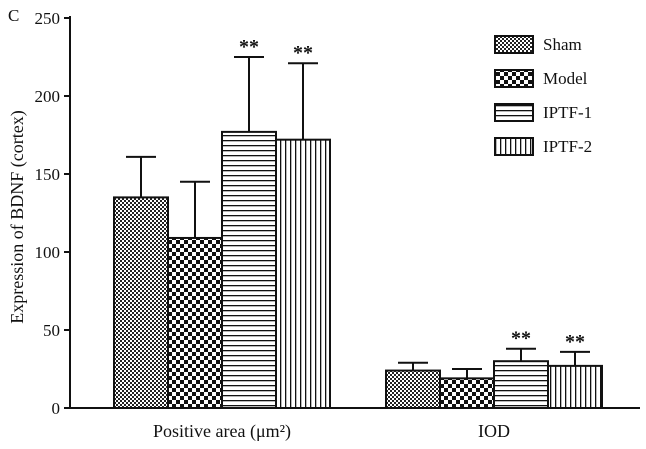 This screenshot has width=646, height=449. Describe the element at coordinates (567, 146) in the screenshot. I see `legend-label: IPTF-2` at that location.